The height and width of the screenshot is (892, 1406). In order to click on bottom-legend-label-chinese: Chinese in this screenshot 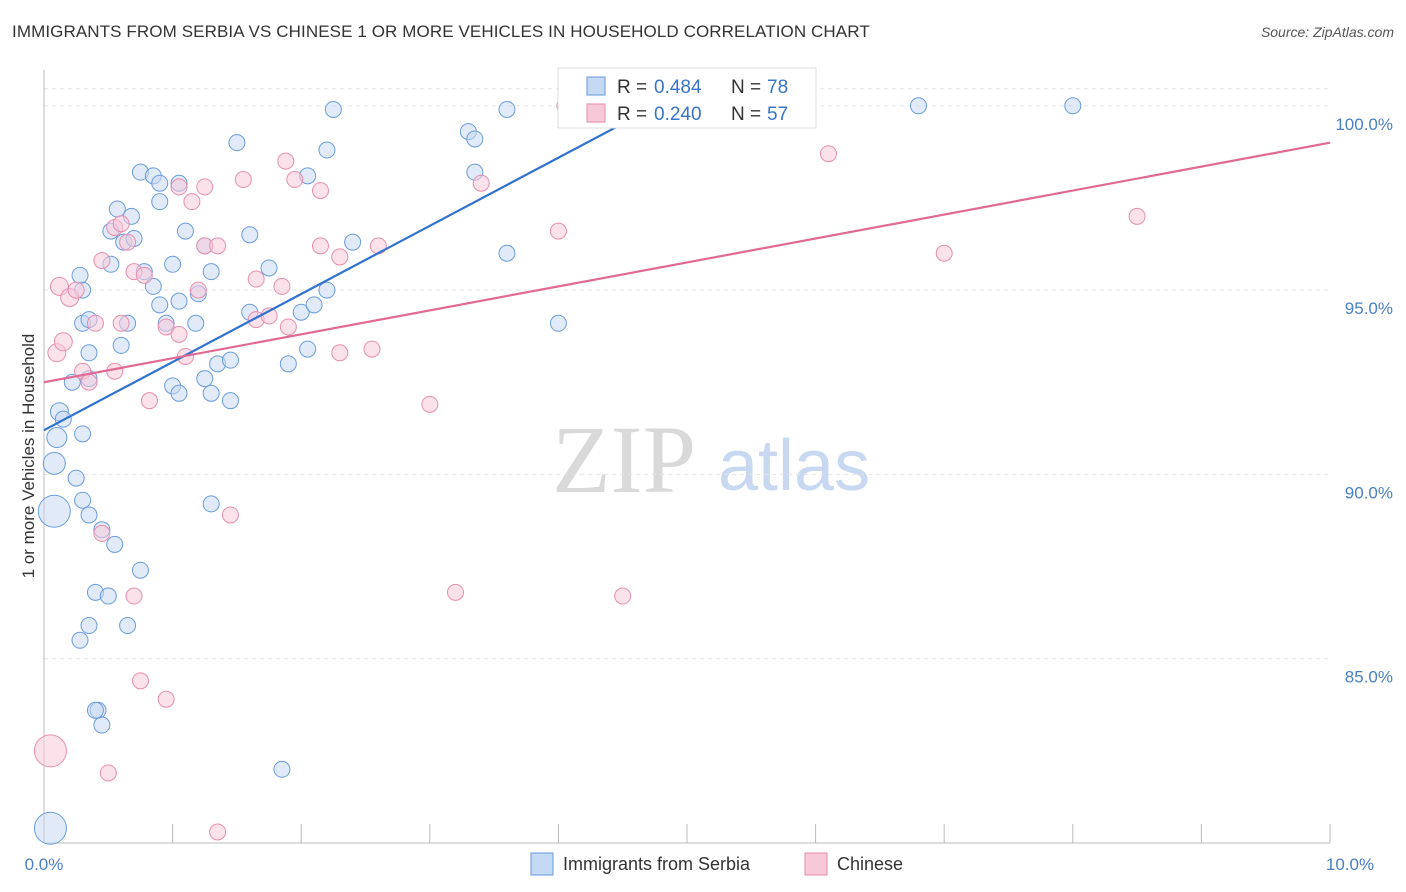, I will do `click(870, 864)`.